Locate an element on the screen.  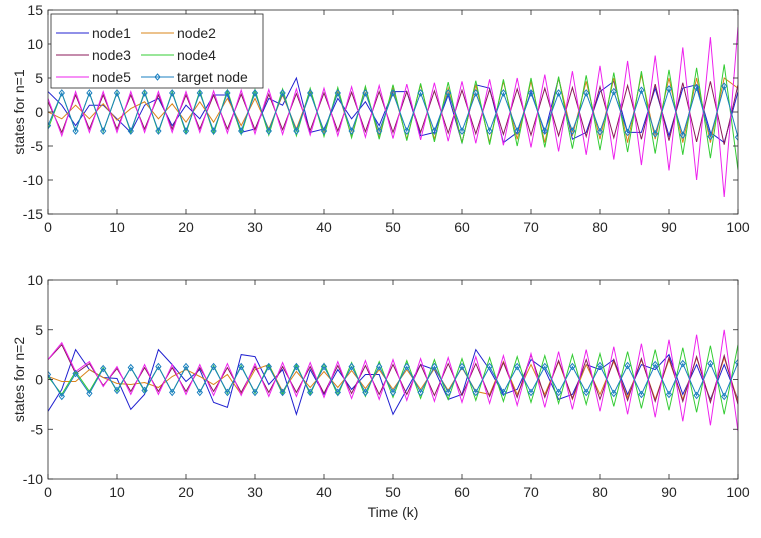
y-tick-label: 15 is located at coordinates (35, 10).